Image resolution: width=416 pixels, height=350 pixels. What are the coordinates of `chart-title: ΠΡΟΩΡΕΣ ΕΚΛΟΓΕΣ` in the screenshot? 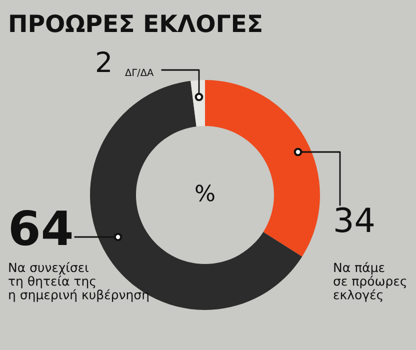 It's located at (136, 23).